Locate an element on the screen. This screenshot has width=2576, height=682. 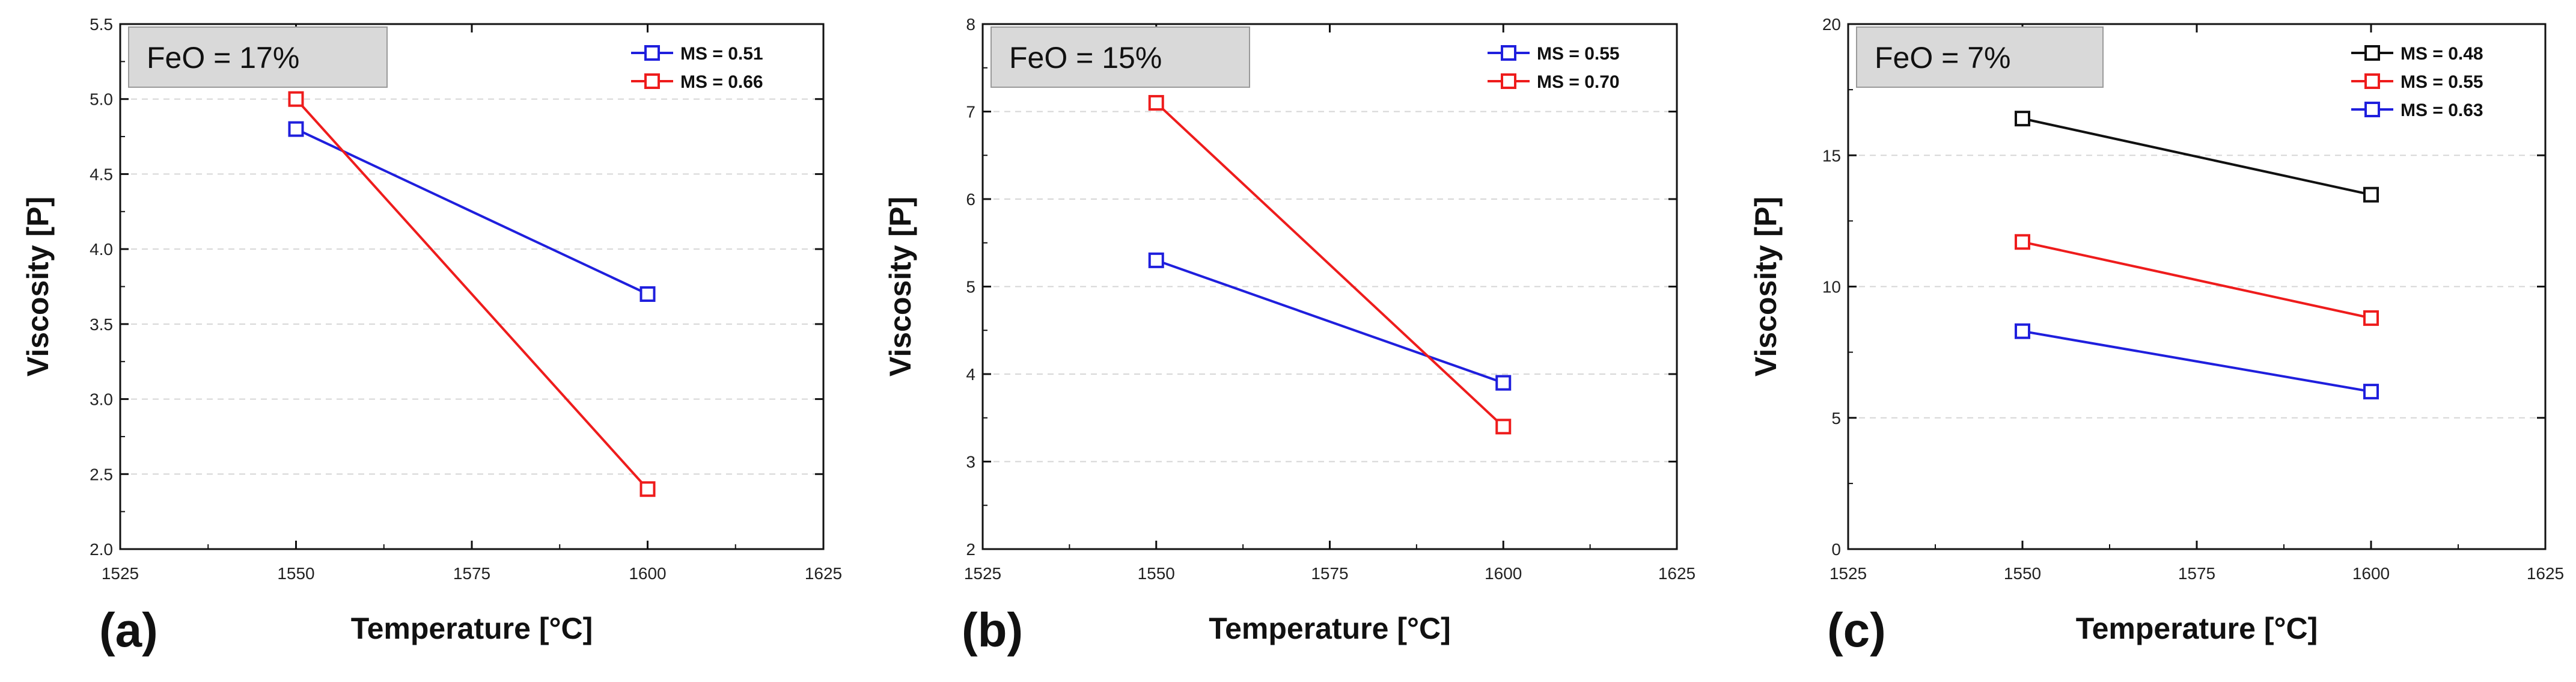
y-tick-label: 0 is located at coordinates (1836, 549).